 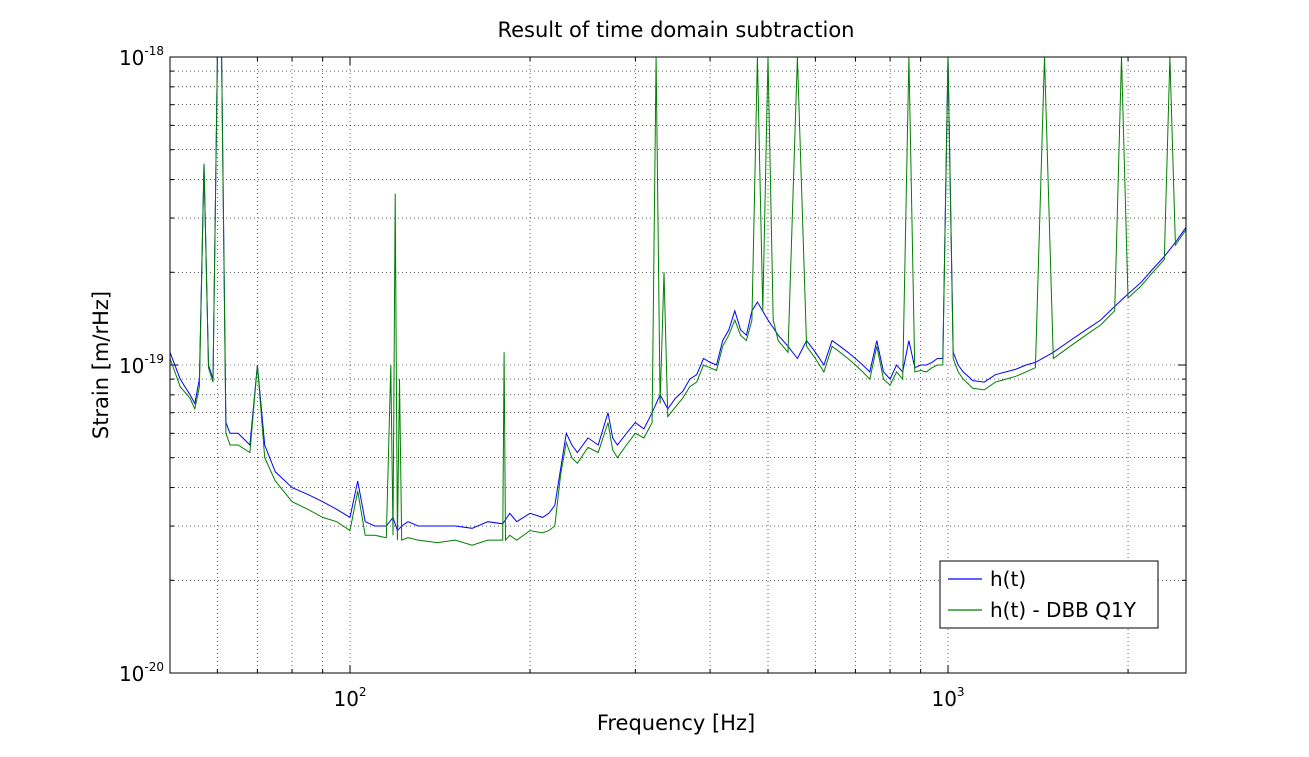 I want to click on y-tick-label: 10-20, so click(x=141, y=673).